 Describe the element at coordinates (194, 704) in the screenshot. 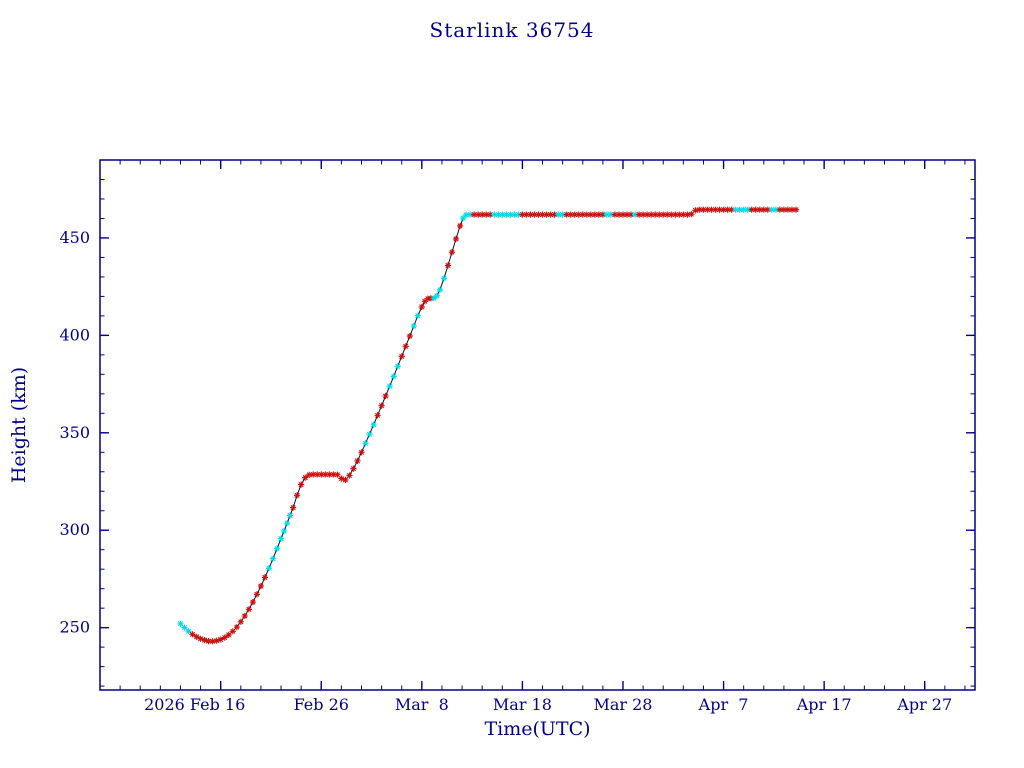

I see `x-tick-label: 2026 Feb 16` at that location.